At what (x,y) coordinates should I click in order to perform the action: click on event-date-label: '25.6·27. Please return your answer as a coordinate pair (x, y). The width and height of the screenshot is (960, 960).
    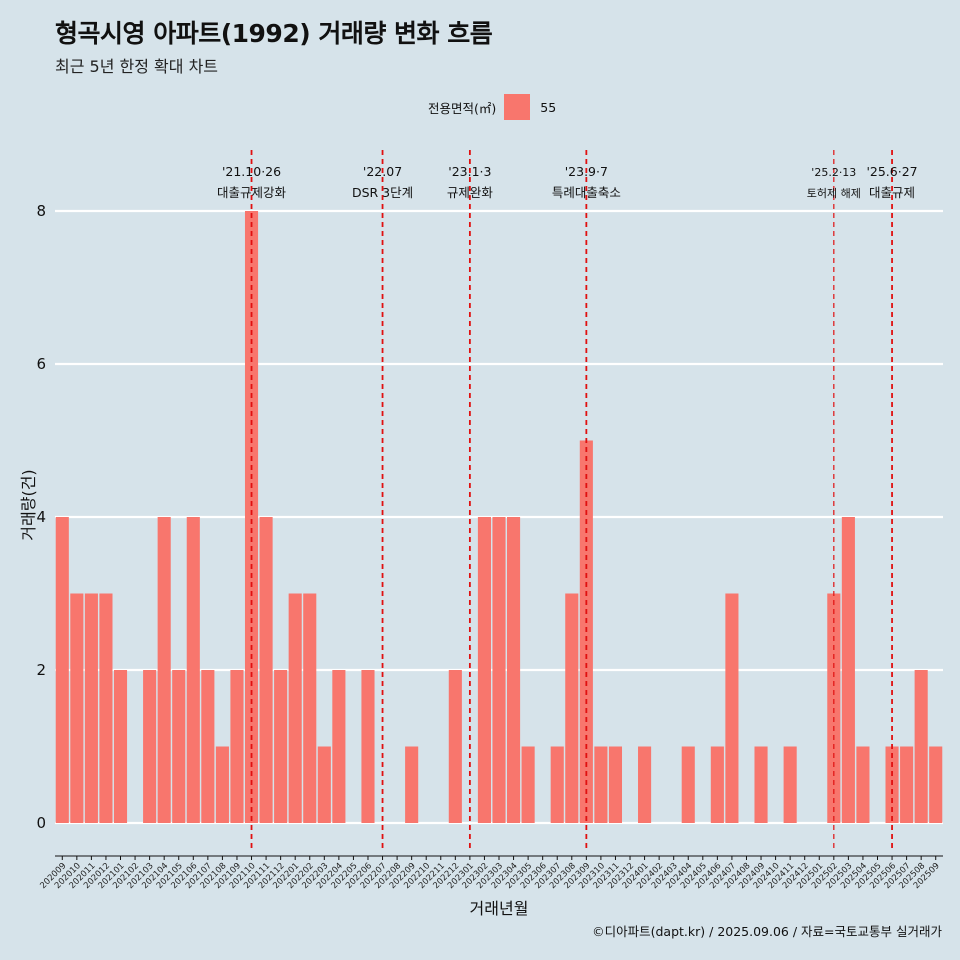
    Looking at the image, I should click on (891, 171).